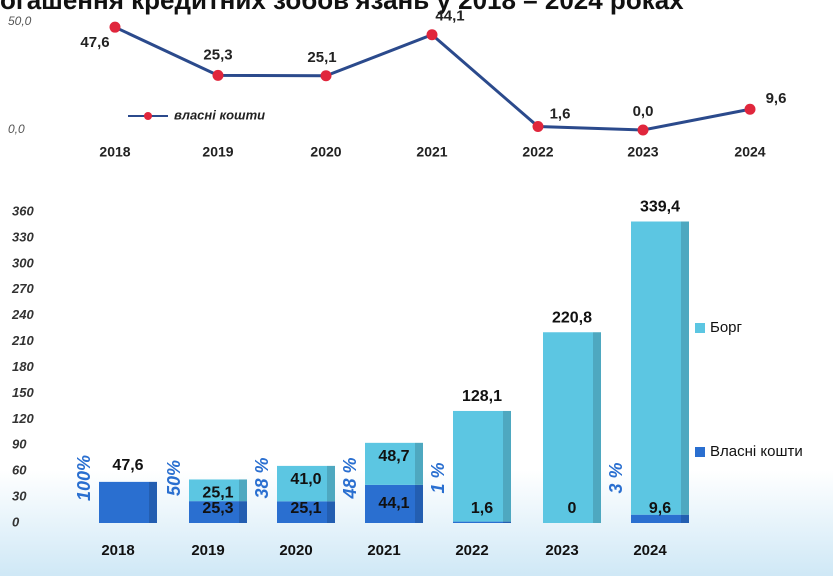  What do you see at coordinates (616, 477) in the screenshot?
I see `percent-label: 3 %` at bounding box center [616, 477].